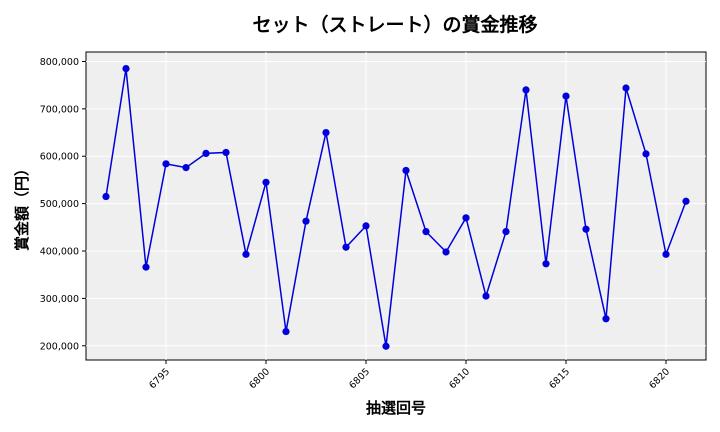 This screenshot has height=432, width=720. I want to click on x-tick-label: 6810, so click(459, 378).